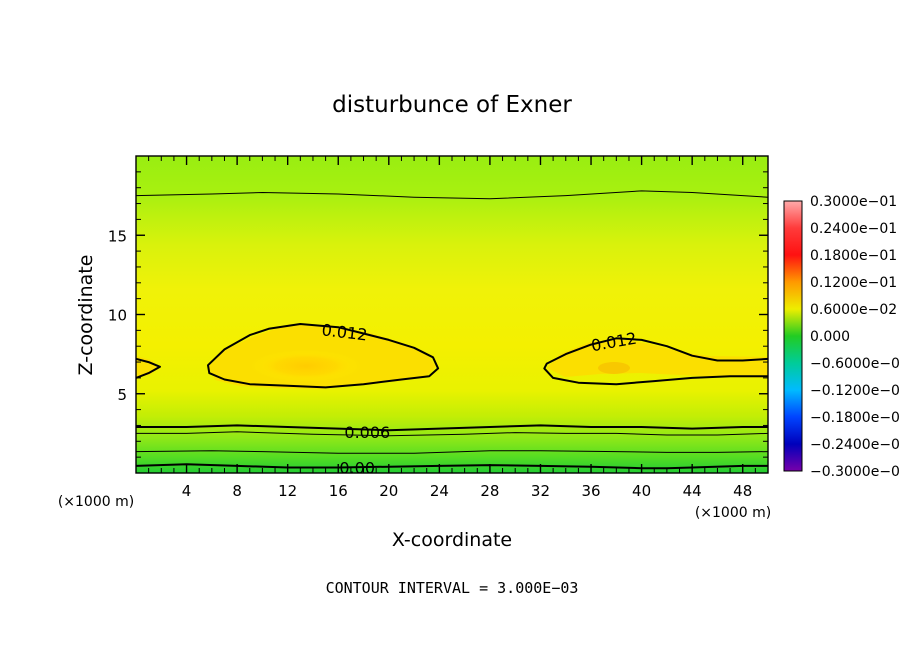 The image size is (904, 654). I want to click on x-tick-label: 32, so click(540, 491).